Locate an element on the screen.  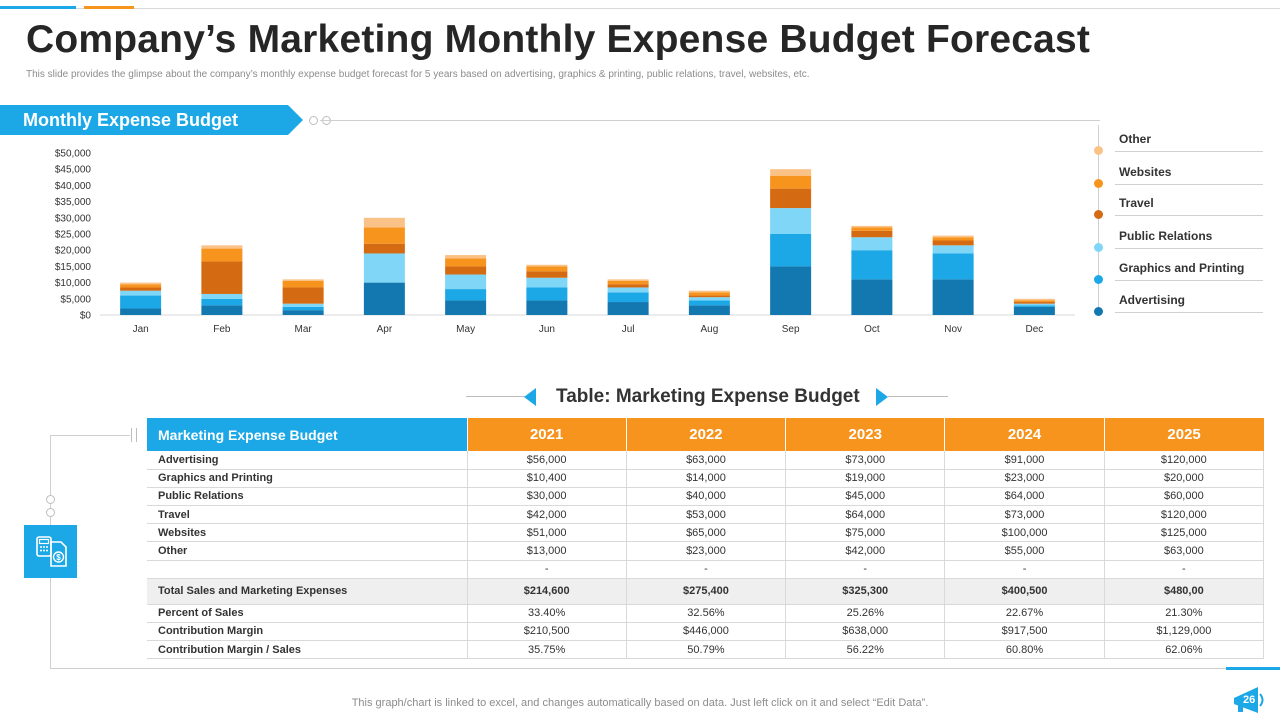
cell-value: $55,000 is located at coordinates (1024, 551).